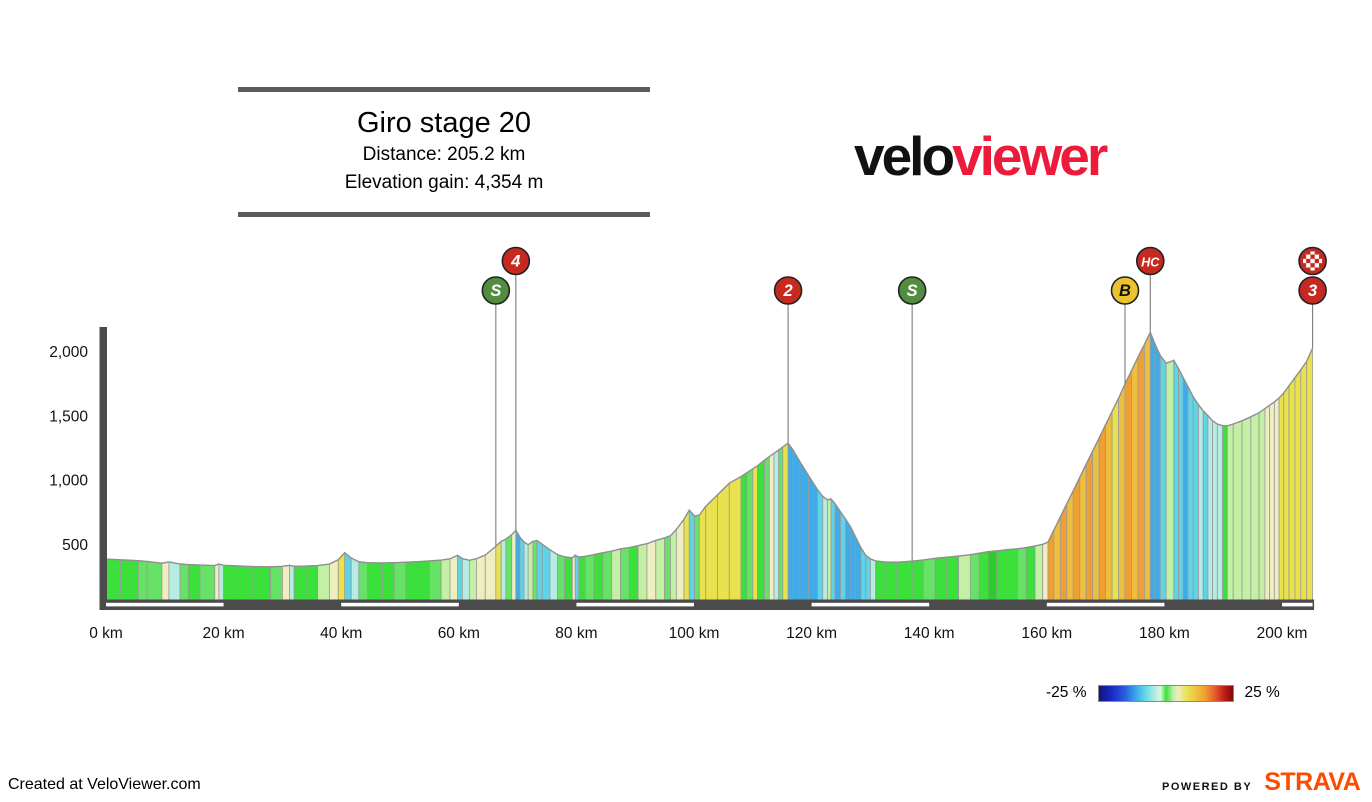 This screenshot has height=802, width=1372. Describe the element at coordinates (223, 633) in the screenshot. I see `x-tick-label: 20 km` at that location.